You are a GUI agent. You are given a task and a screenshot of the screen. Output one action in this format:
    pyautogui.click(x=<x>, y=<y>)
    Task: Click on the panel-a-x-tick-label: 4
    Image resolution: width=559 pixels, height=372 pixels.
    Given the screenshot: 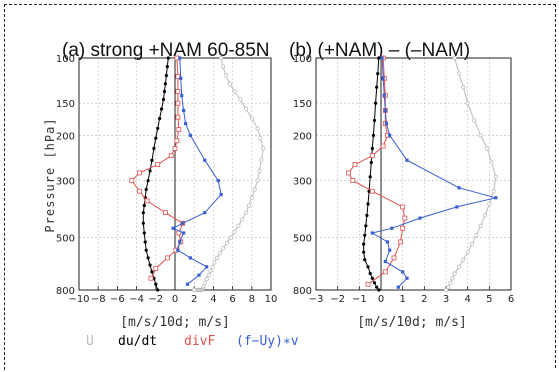 What is the action you would take?
    pyautogui.click(x=213, y=299)
    